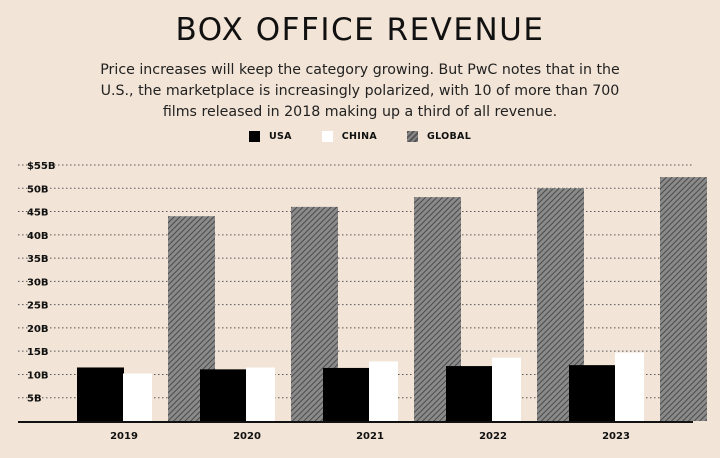  What do you see at coordinates (124, 436) in the screenshot?
I see `x-tick-label: 2019` at bounding box center [124, 436].